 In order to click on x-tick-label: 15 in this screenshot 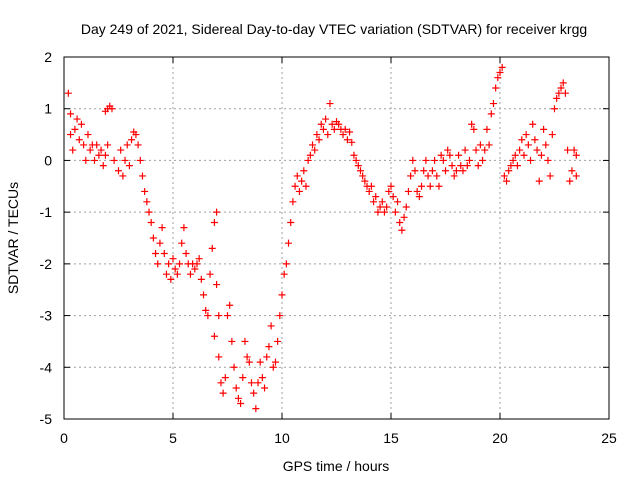, I will do `click(391, 438)`.